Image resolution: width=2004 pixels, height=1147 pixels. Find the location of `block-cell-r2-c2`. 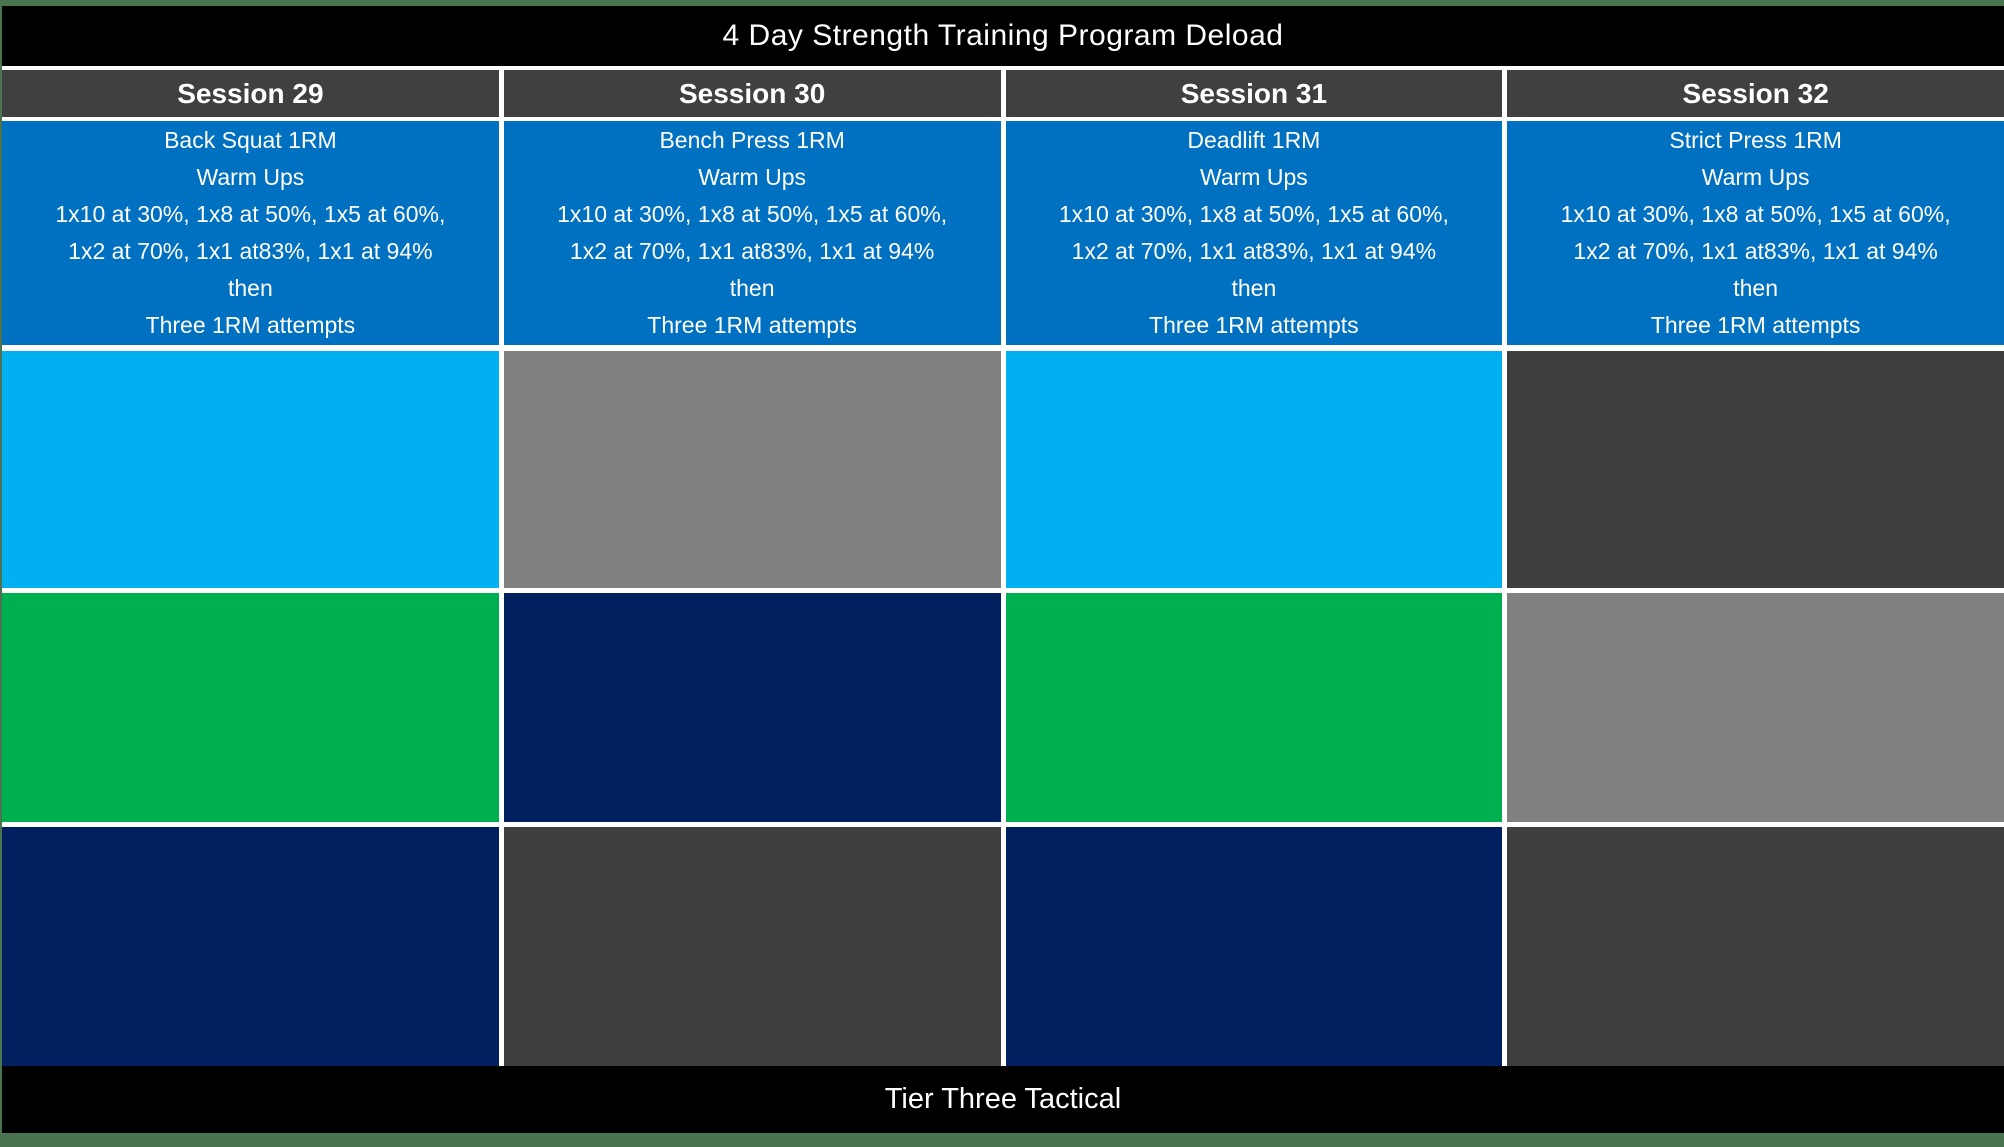

block-cell-r2-c2 is located at coordinates (752, 707).